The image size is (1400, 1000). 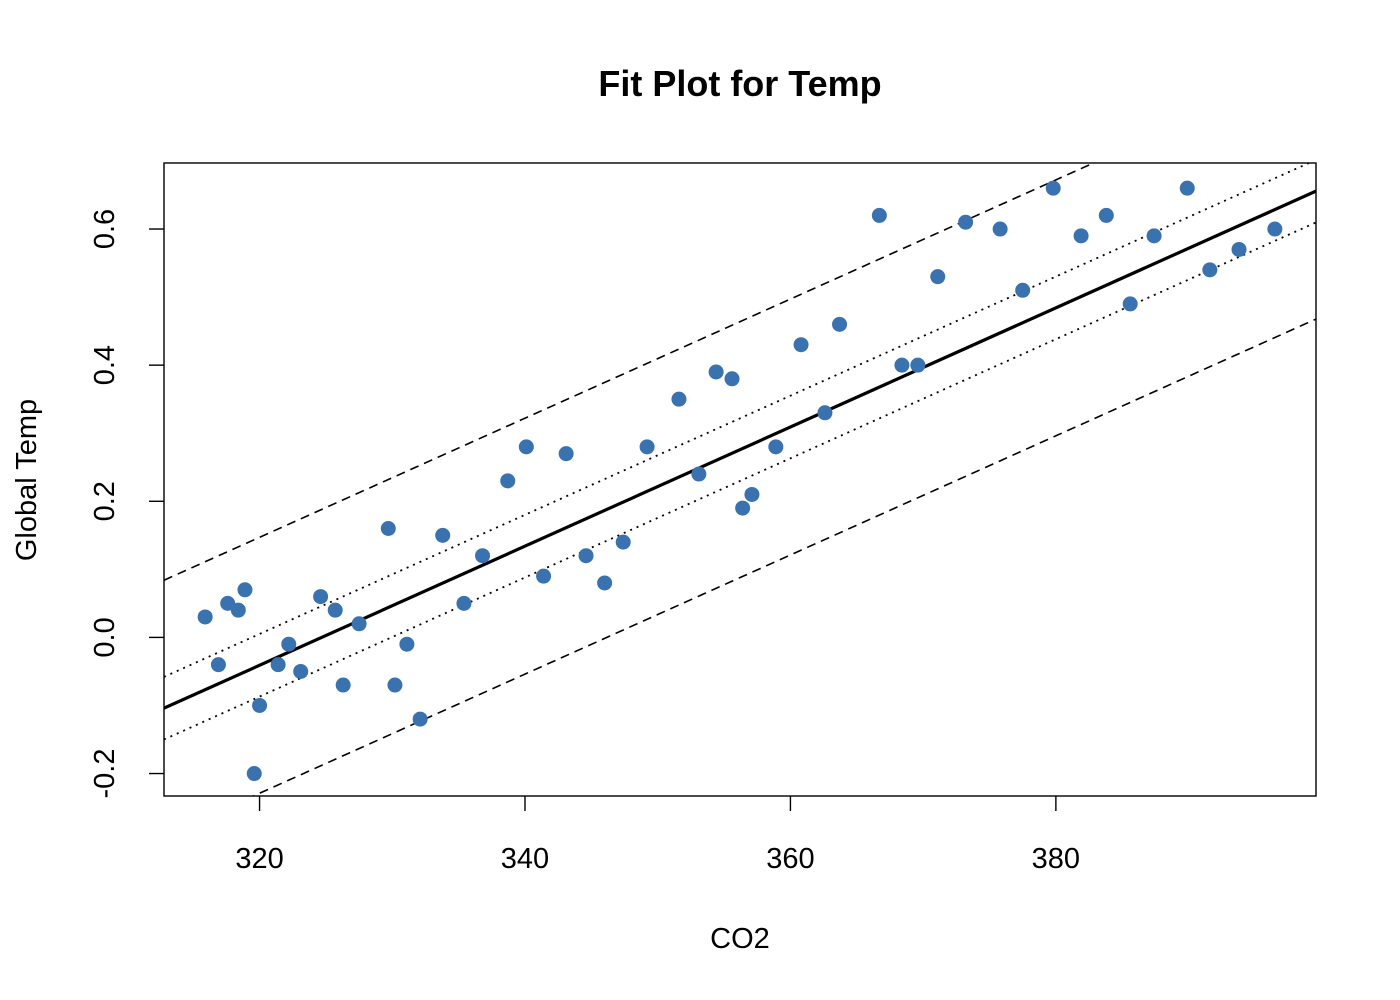 I want to click on x-tick-label: 360, so click(x=790, y=859).